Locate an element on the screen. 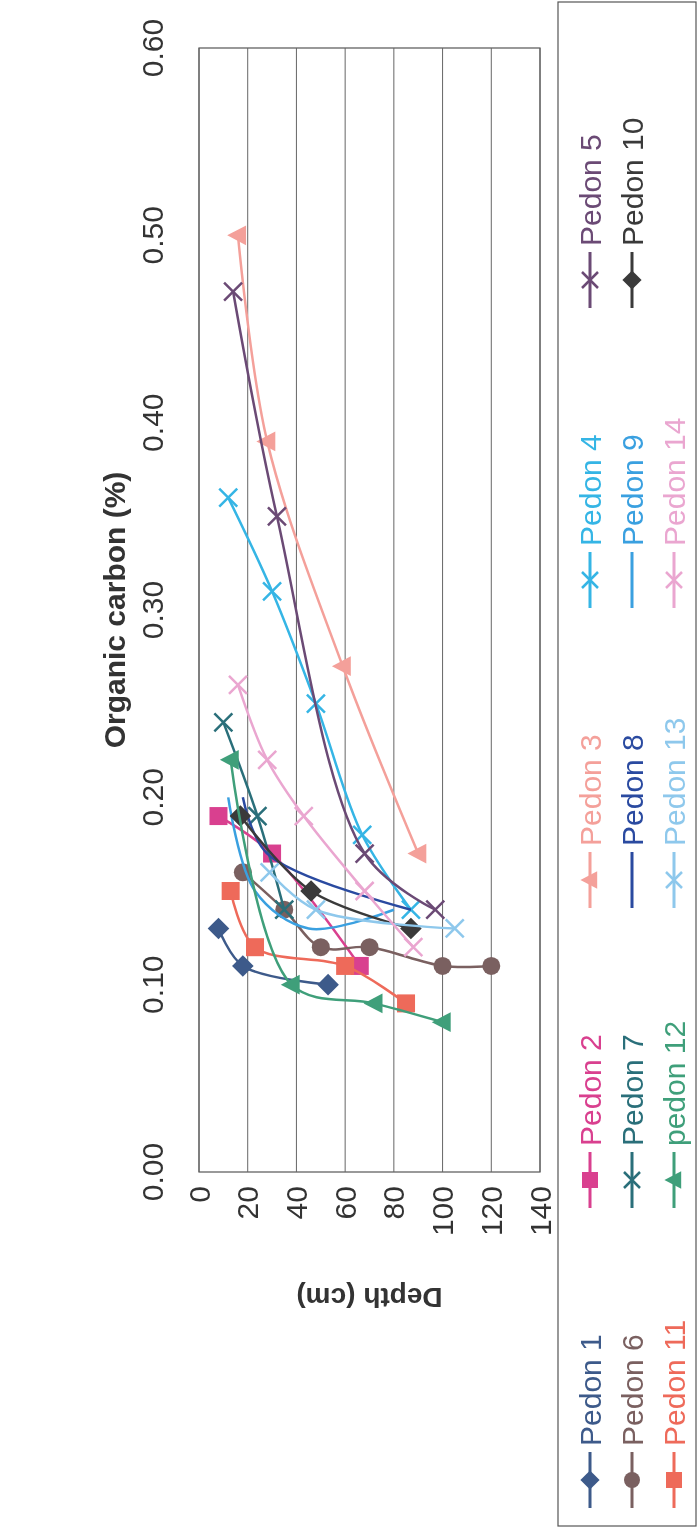  text: Pedon 5 is located at coordinates (590, 190).